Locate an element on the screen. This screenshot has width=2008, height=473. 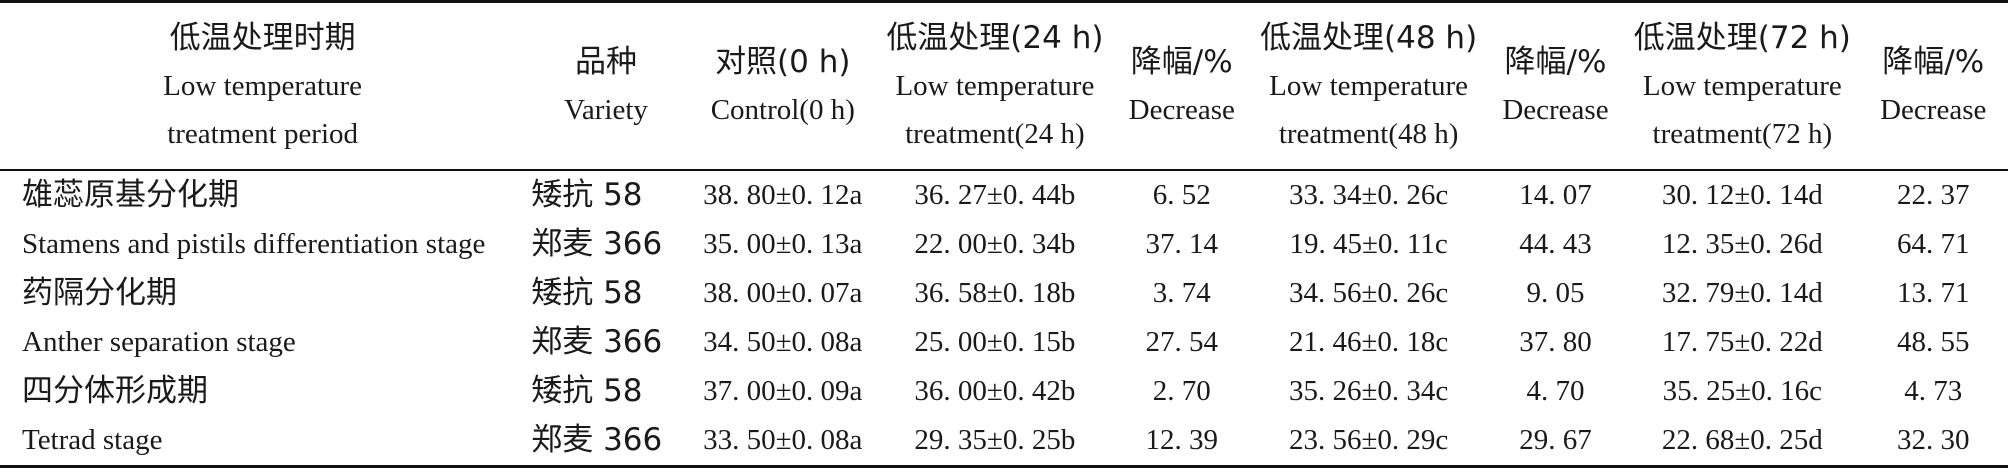
cell-stage: 雄蕊原基分化期 is located at coordinates (130, 194).